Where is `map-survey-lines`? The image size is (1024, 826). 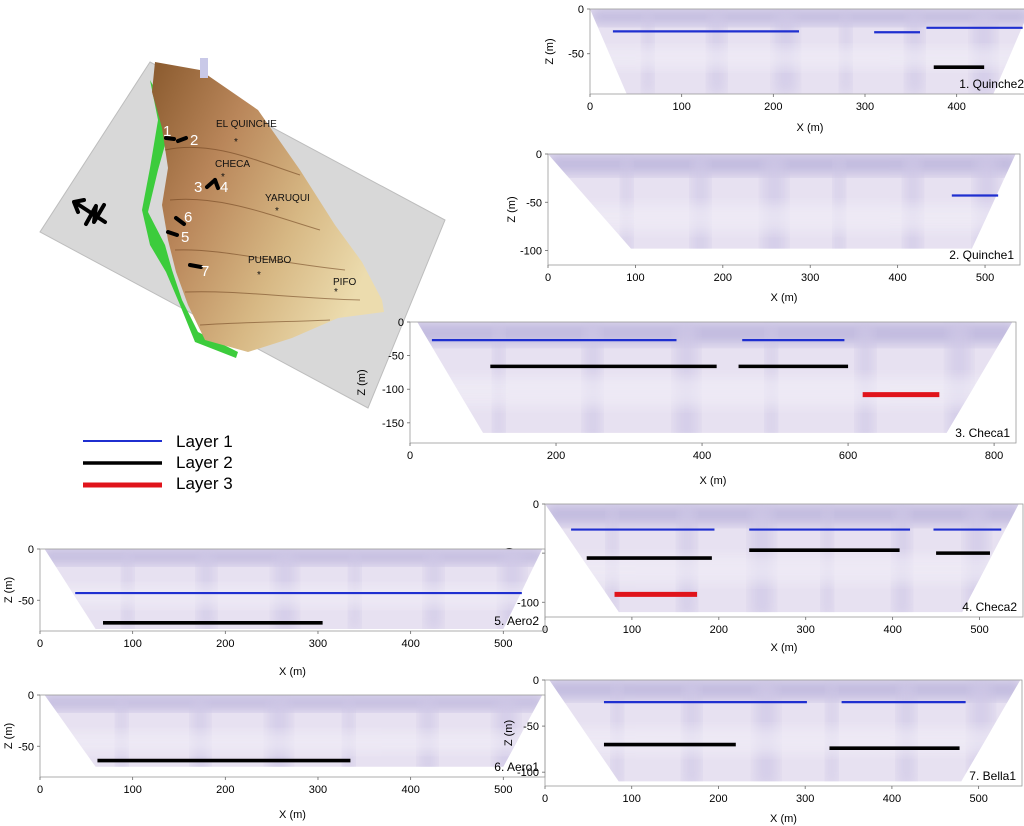 map-survey-lines is located at coordinates (192, 202).